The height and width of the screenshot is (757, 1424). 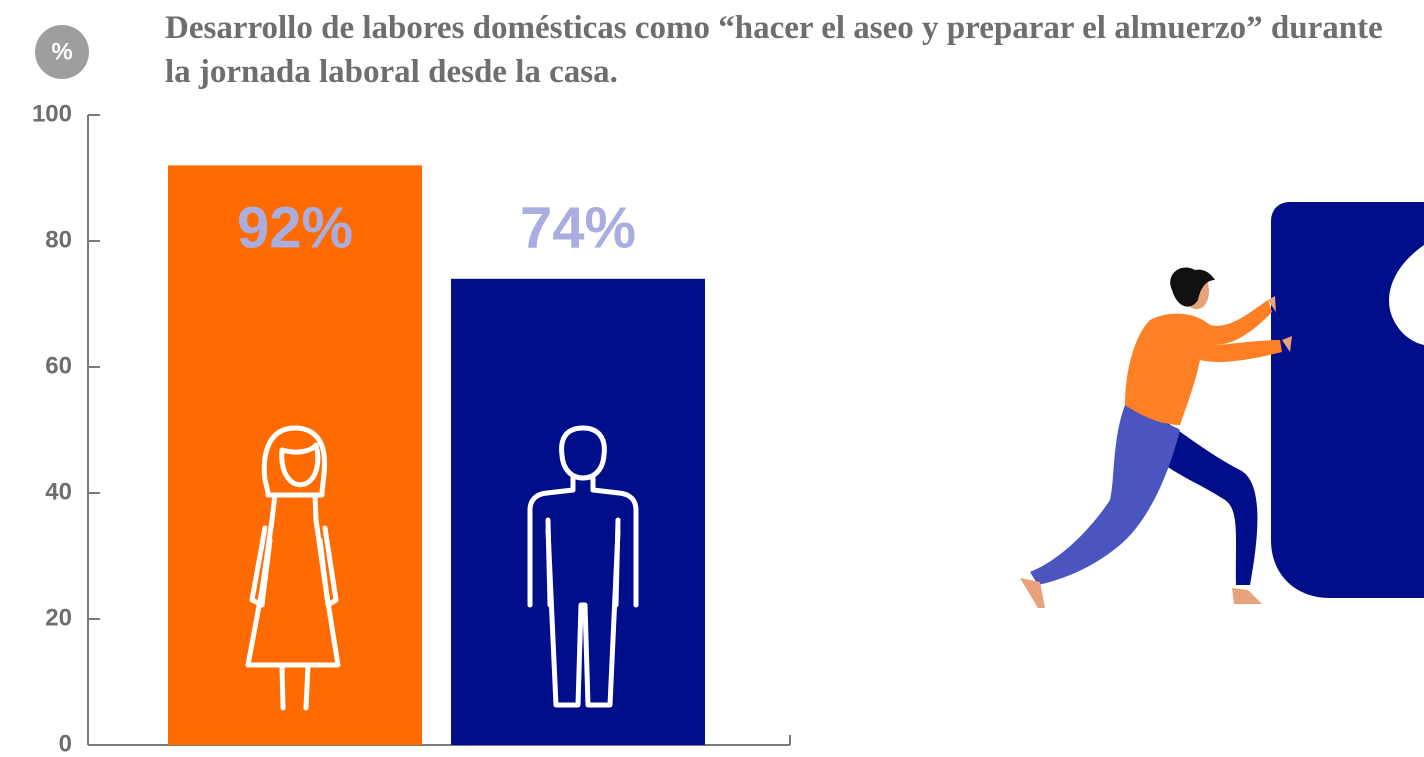 I want to click on y-tick-label: 60, so click(x=58, y=365).